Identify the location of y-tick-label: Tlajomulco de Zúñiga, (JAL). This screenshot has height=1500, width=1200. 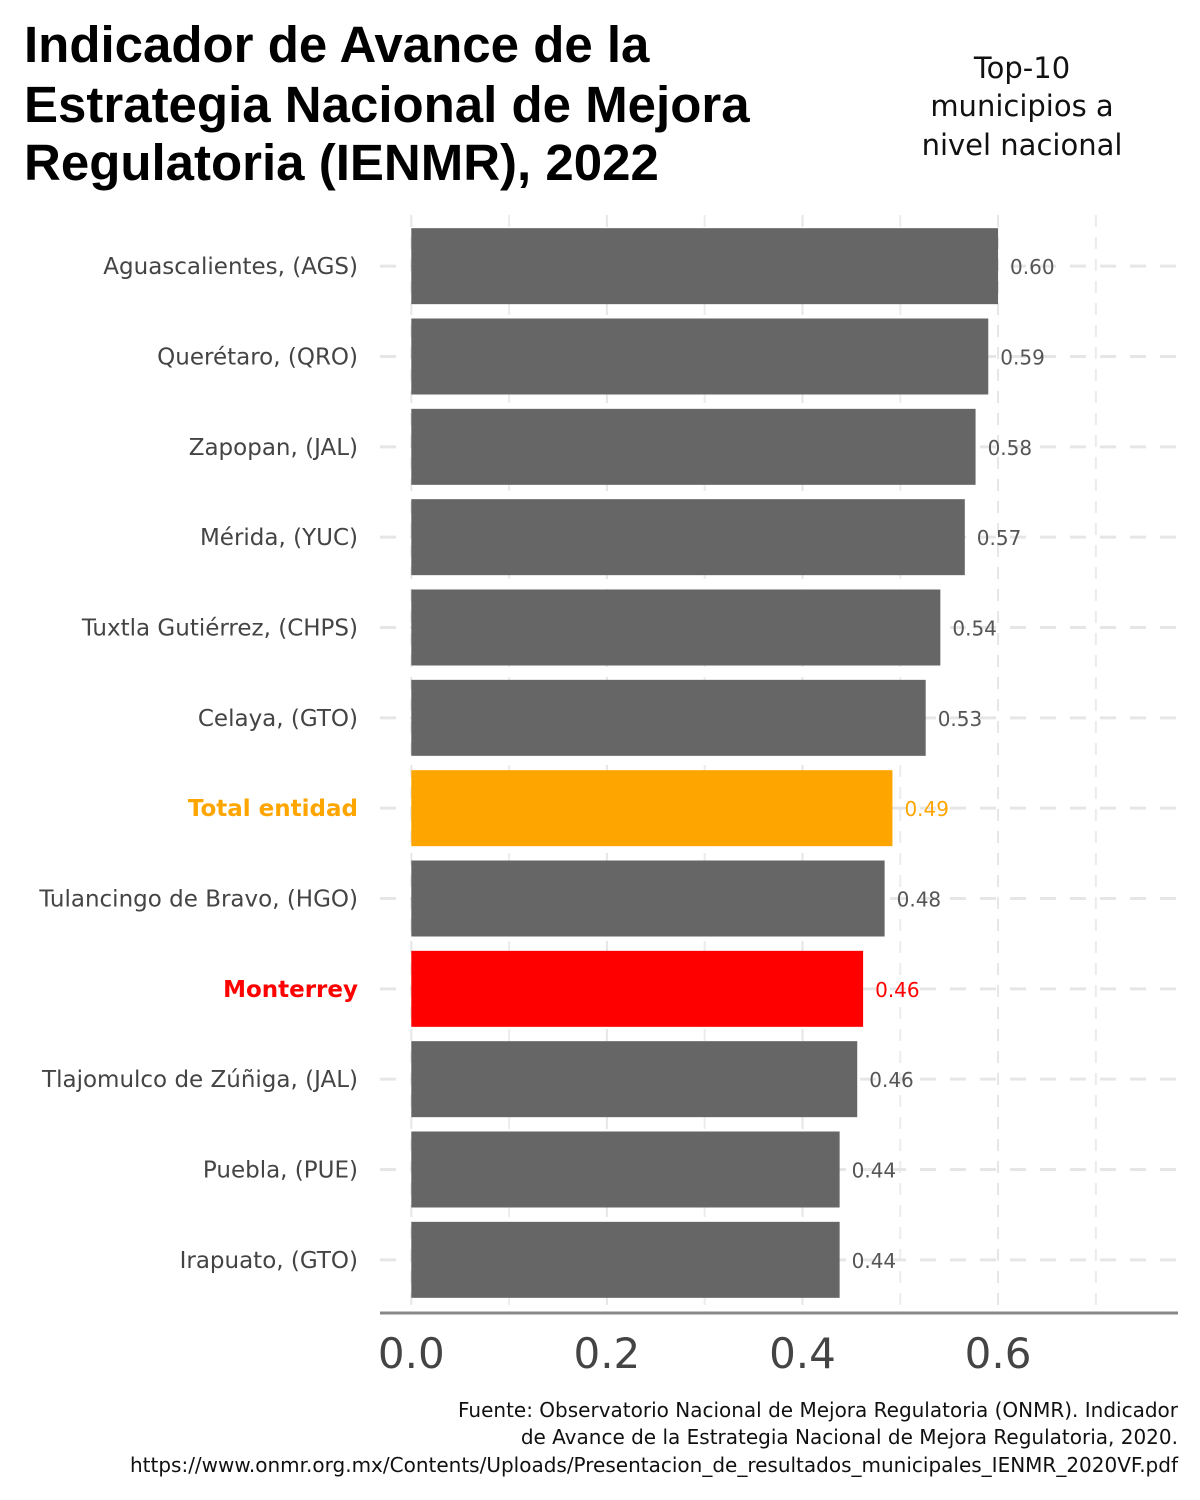
(199, 1080).